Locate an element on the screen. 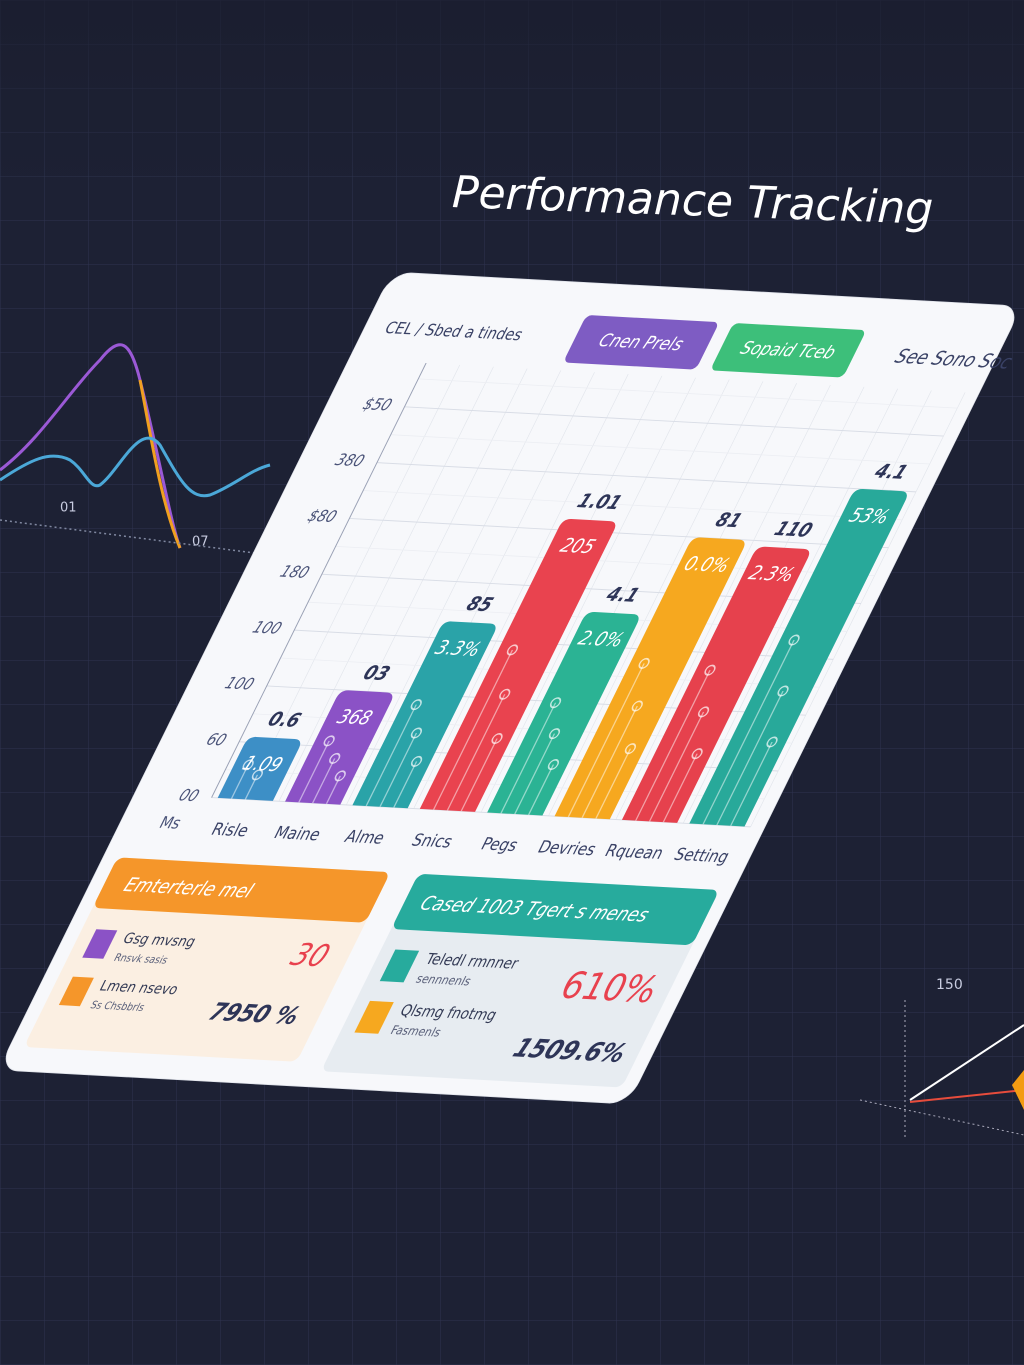 The width and height of the screenshot is (1024, 1365). x-tick-label: Risle is located at coordinates (230, 830).